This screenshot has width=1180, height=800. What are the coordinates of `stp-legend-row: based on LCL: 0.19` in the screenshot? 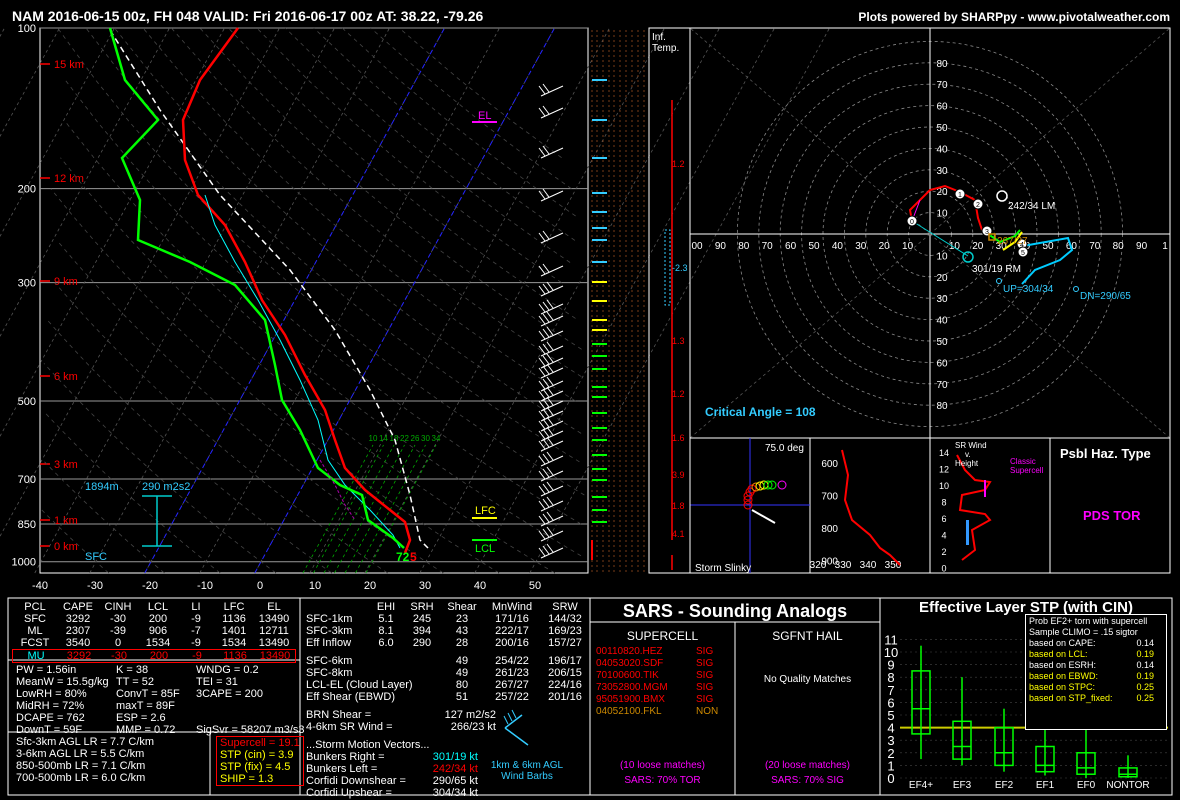 It's located at (1091, 654).